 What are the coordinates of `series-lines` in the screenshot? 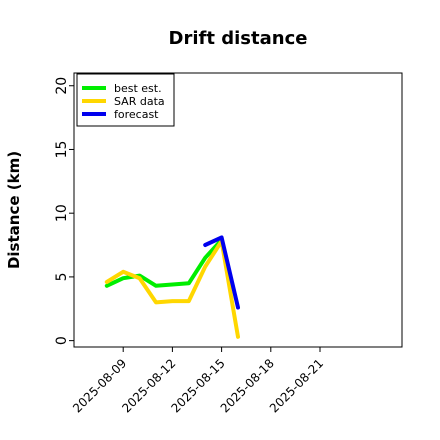 It's located at (172, 287).